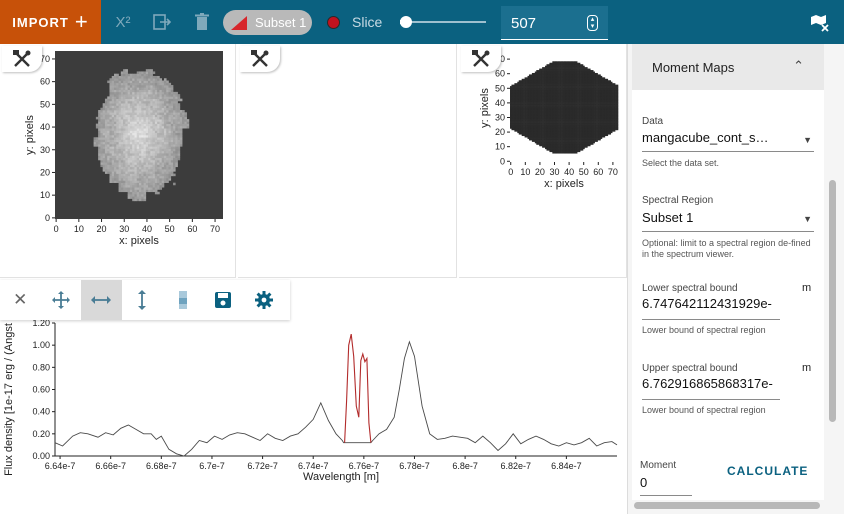 The height and width of the screenshot is (514, 844). What do you see at coordinates (711, 319) in the screenshot?
I see `lower-bound-underline` at bounding box center [711, 319].